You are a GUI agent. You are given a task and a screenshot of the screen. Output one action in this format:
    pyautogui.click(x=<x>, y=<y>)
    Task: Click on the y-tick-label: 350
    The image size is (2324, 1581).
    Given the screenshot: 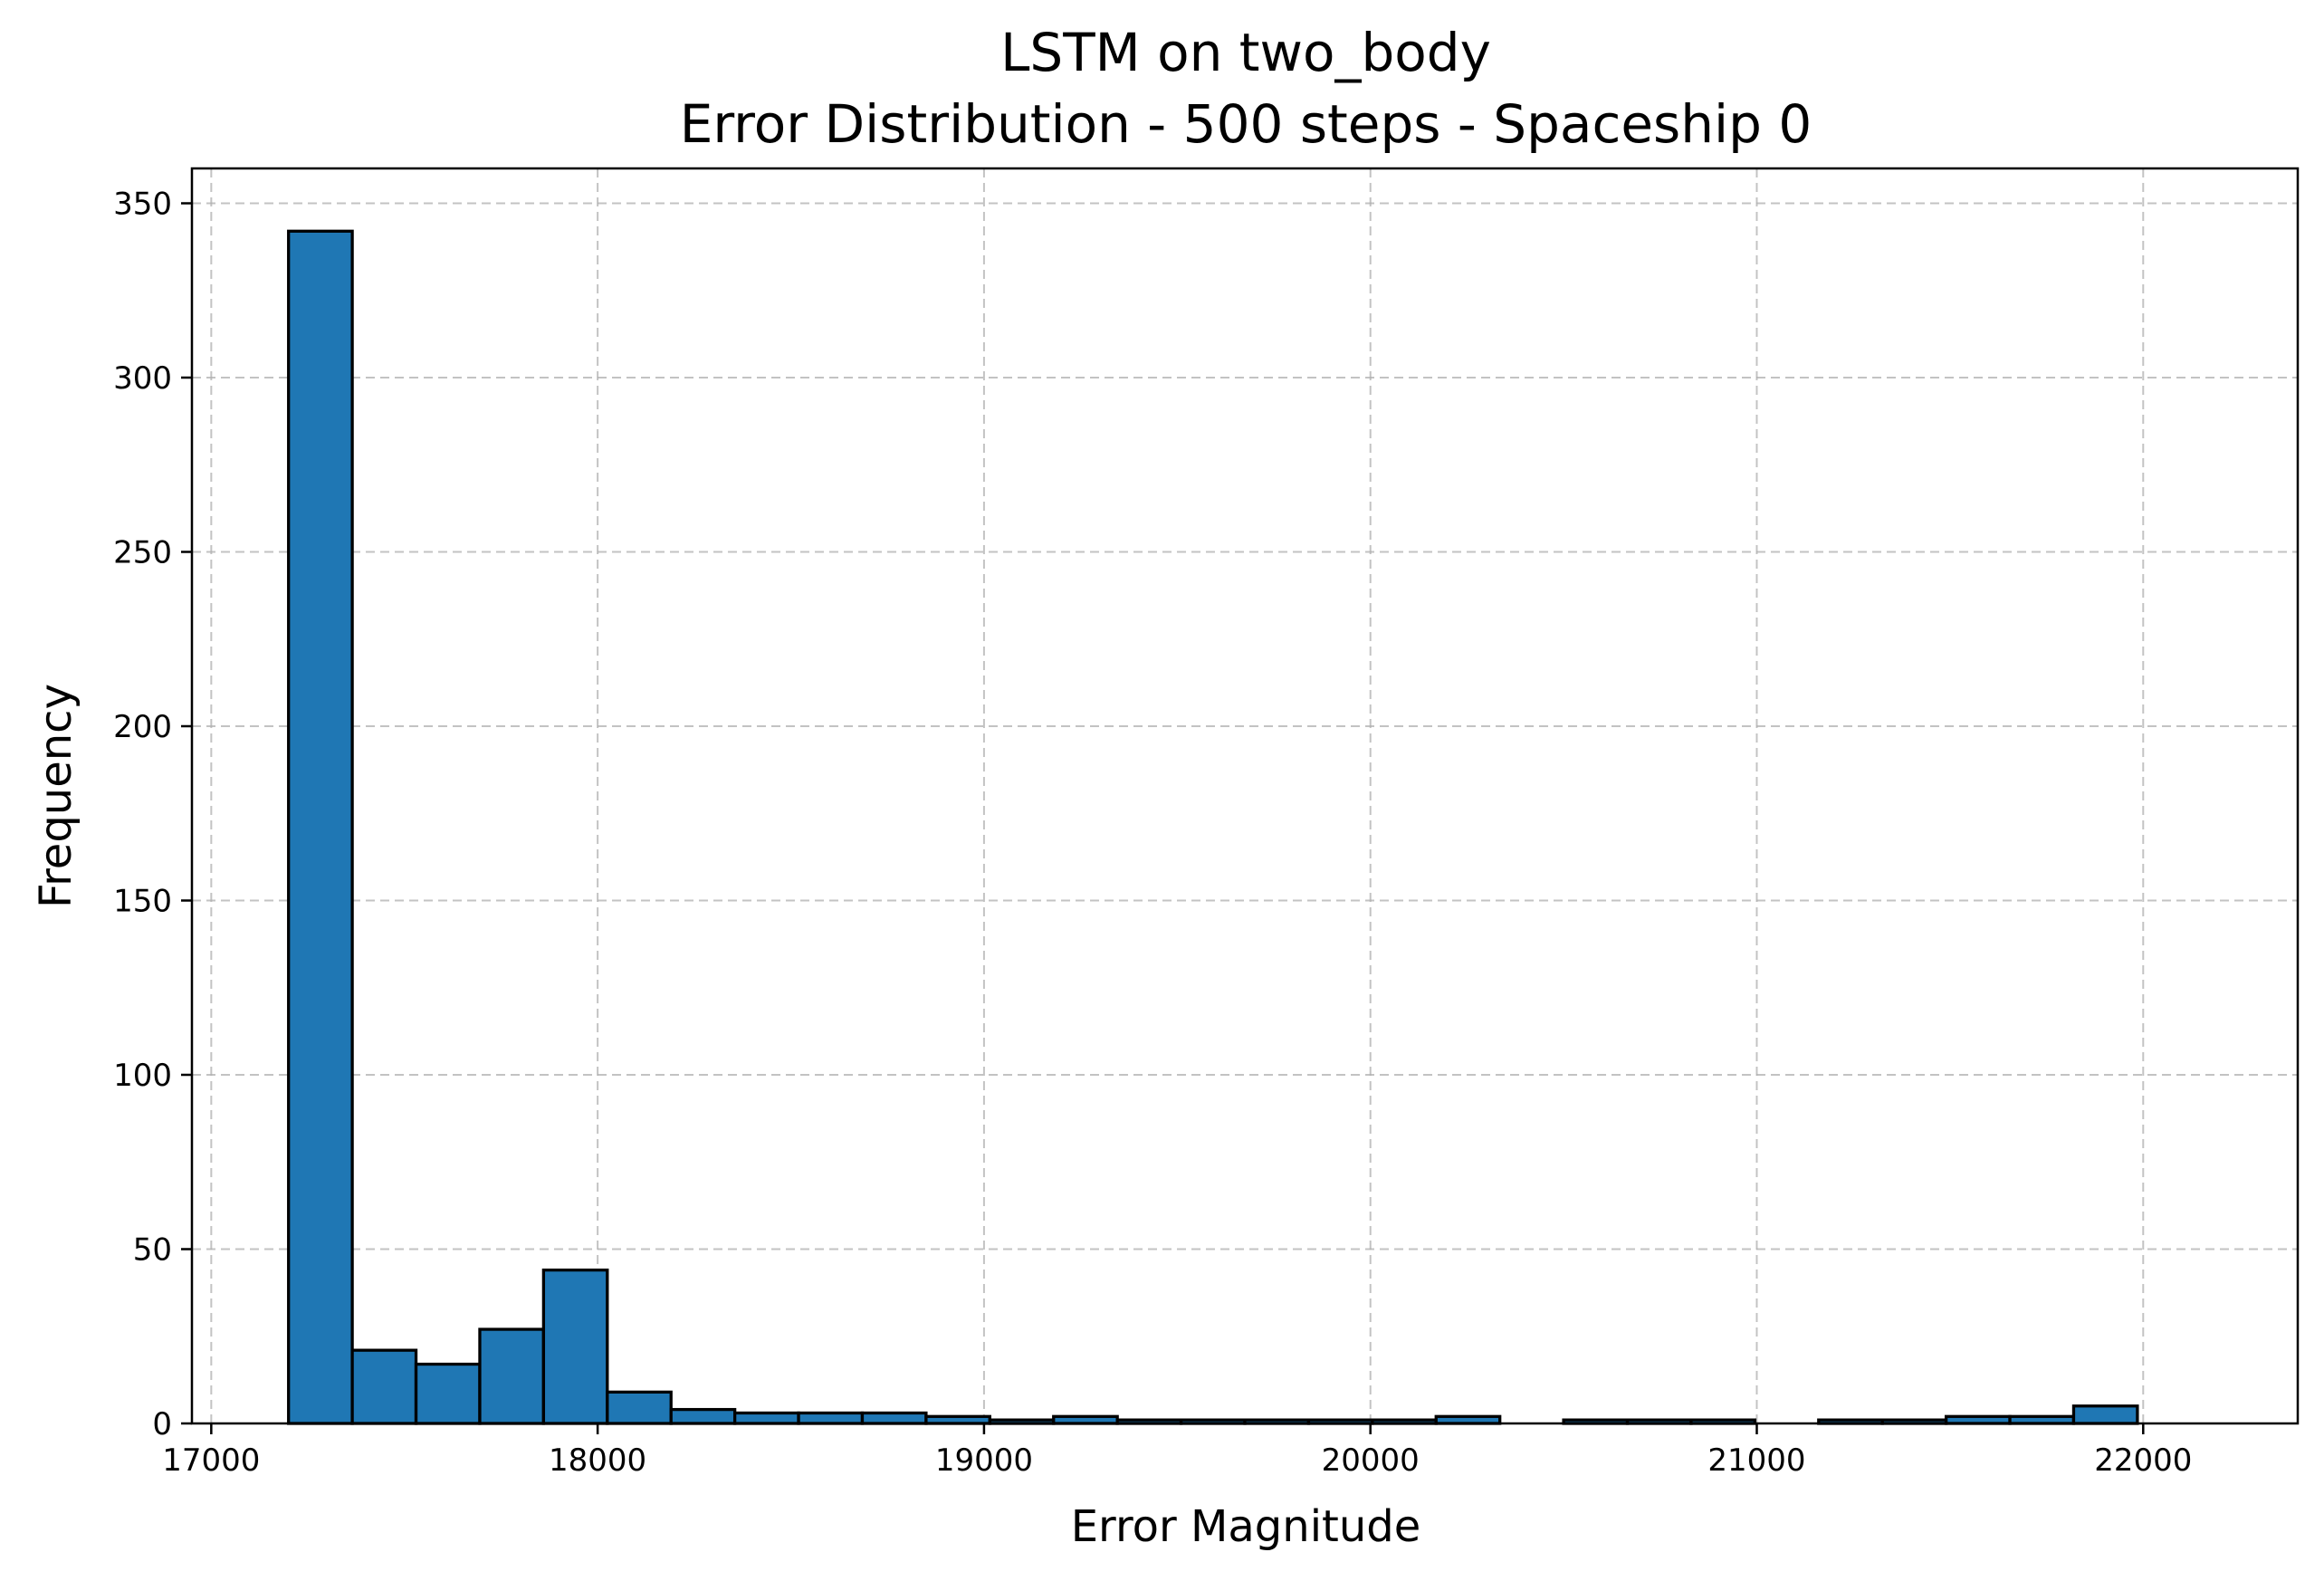 What is the action you would take?
    pyautogui.click(x=142, y=205)
    